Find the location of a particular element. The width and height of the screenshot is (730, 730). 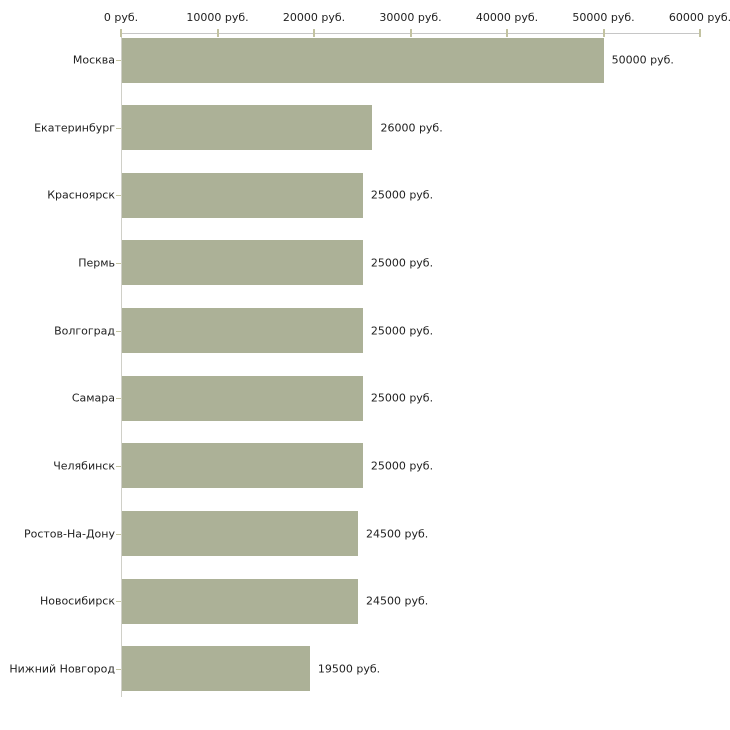

category-label: Пермь is located at coordinates (96, 263).